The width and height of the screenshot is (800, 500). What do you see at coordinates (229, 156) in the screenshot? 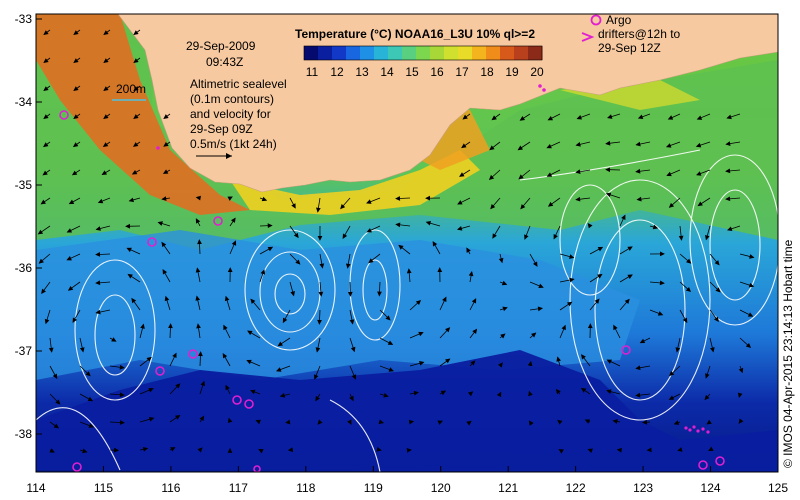
I see `velocity-scale-arrowhead` at bounding box center [229, 156].